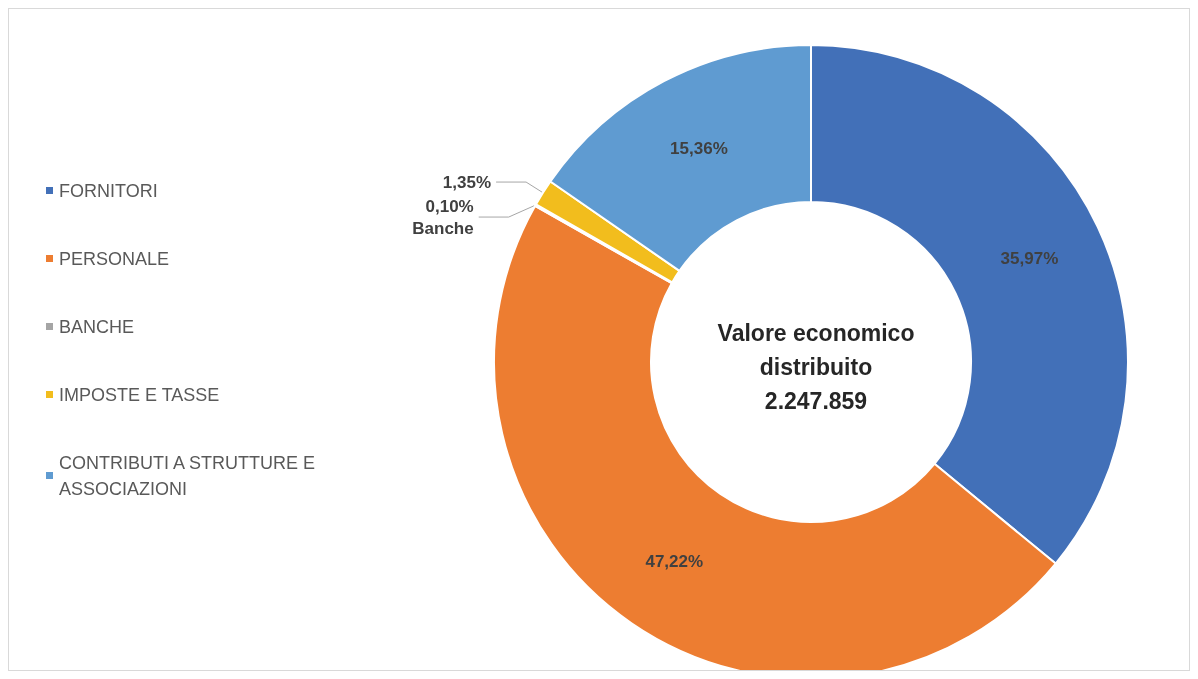 This screenshot has width=1198, height=679. What do you see at coordinates (97, 326) in the screenshot?
I see `legend-label: BANCHE` at bounding box center [97, 326].